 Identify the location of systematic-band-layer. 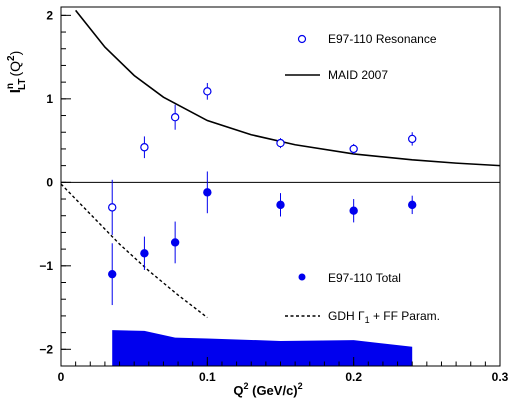
(262, 348).